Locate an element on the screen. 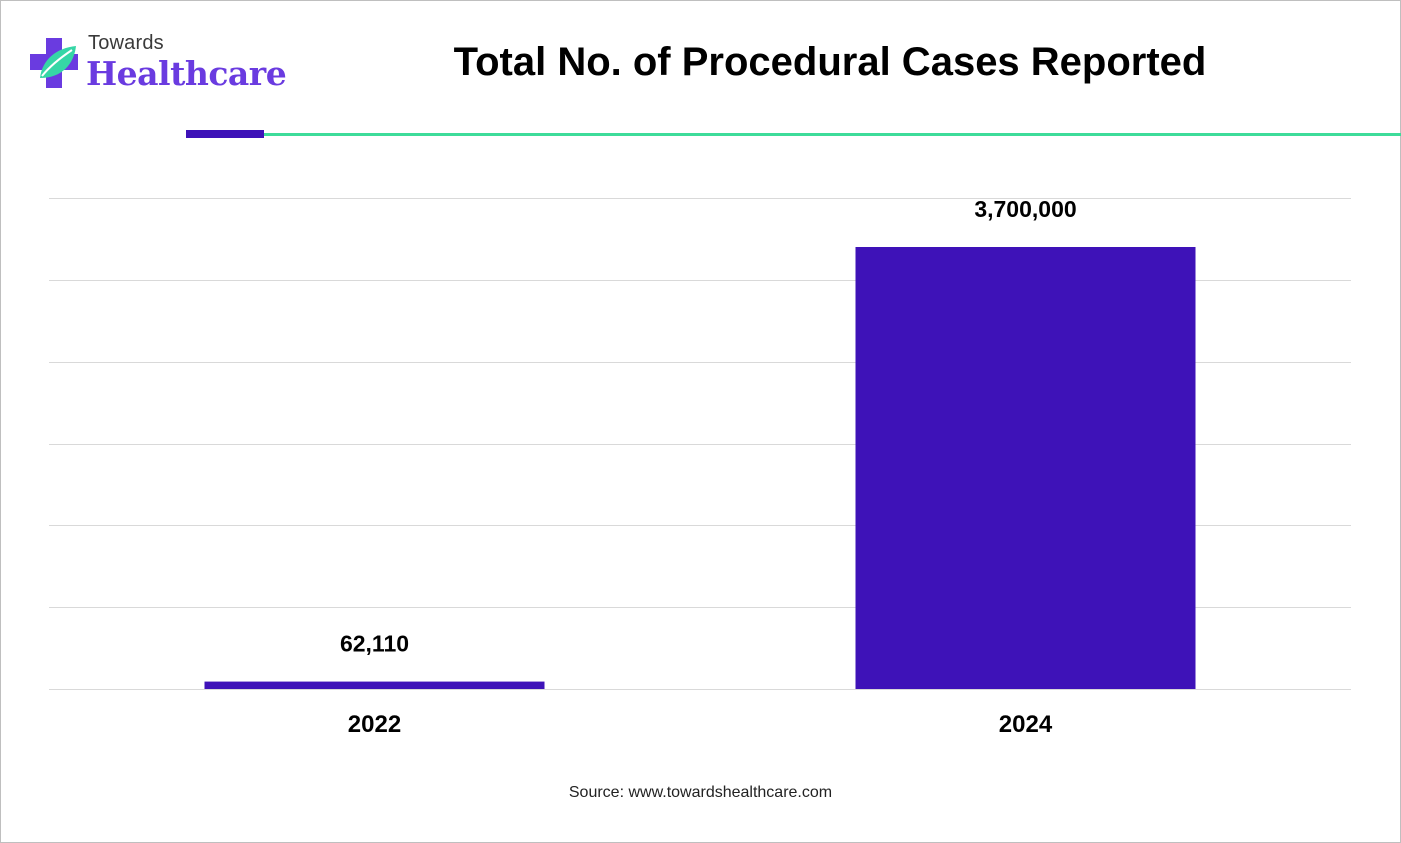 This screenshot has width=1401, height=843. bar-2022 is located at coordinates (374, 685).